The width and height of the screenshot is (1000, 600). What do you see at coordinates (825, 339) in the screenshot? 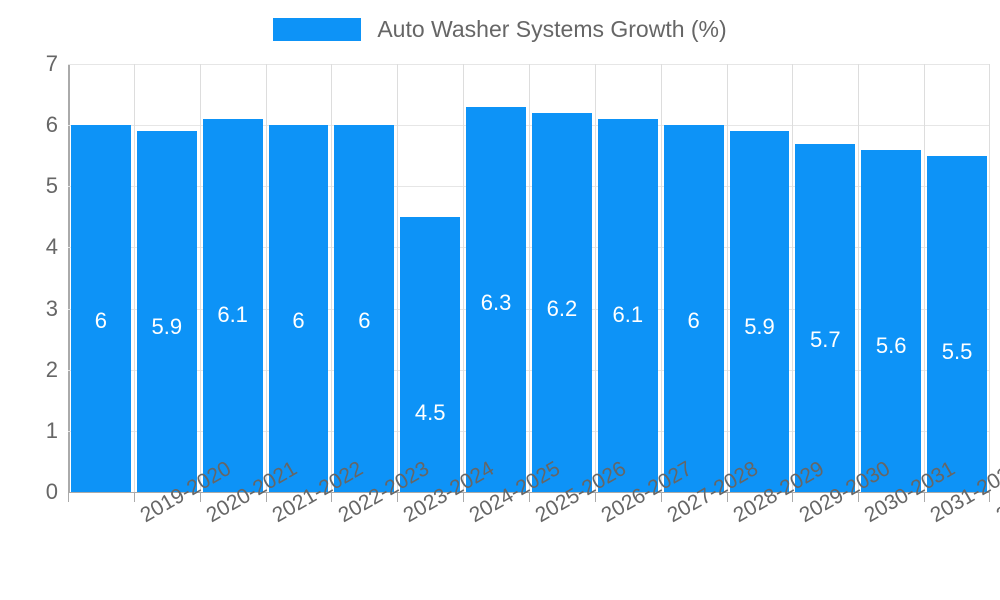
I see `bar-value-label: 5.7` at bounding box center [825, 339].